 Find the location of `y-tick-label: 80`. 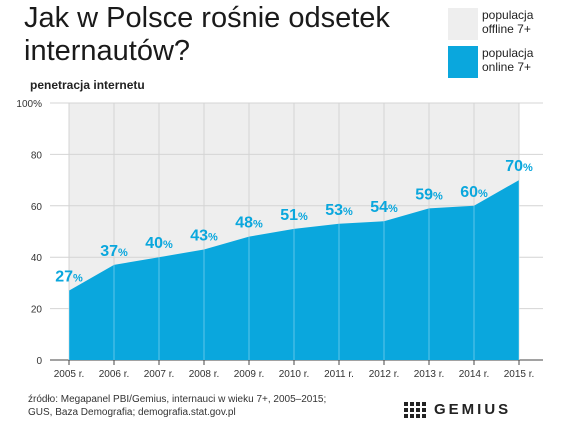

y-tick-label: 80 is located at coordinates (37, 155).